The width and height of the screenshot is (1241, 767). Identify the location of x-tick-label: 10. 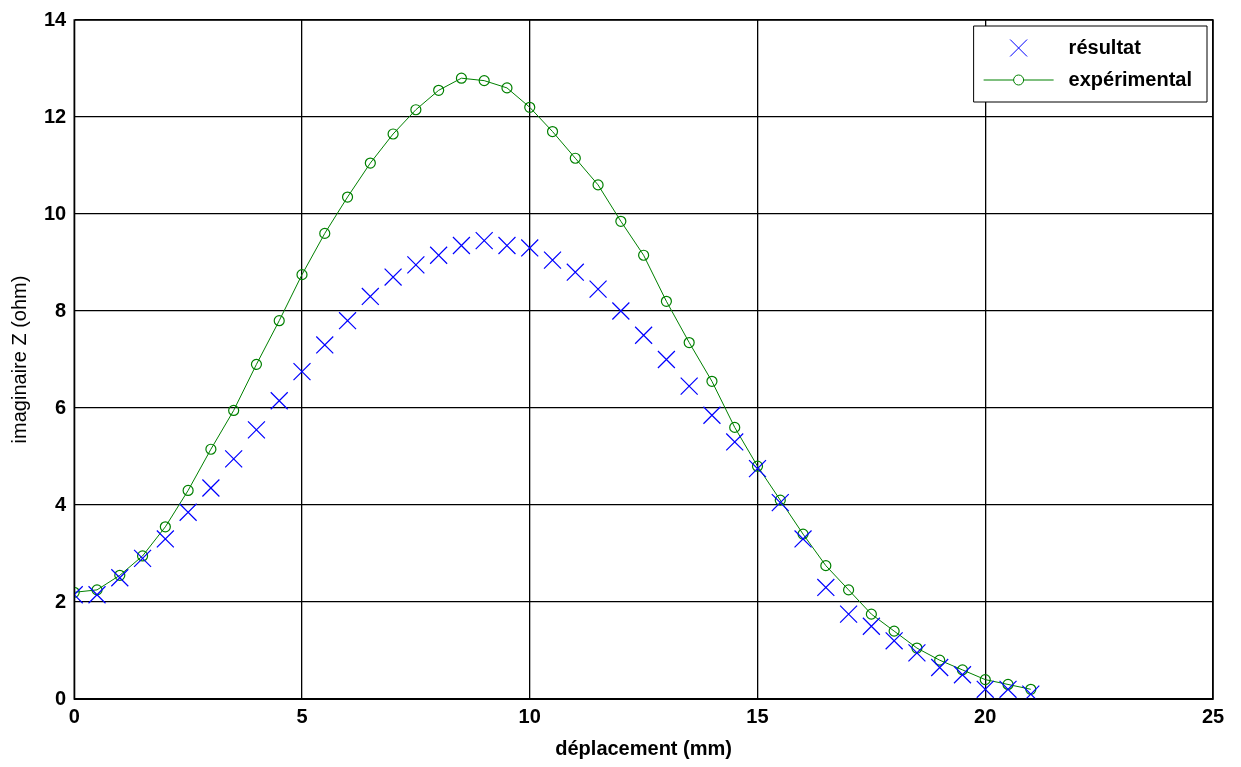
(529, 715).